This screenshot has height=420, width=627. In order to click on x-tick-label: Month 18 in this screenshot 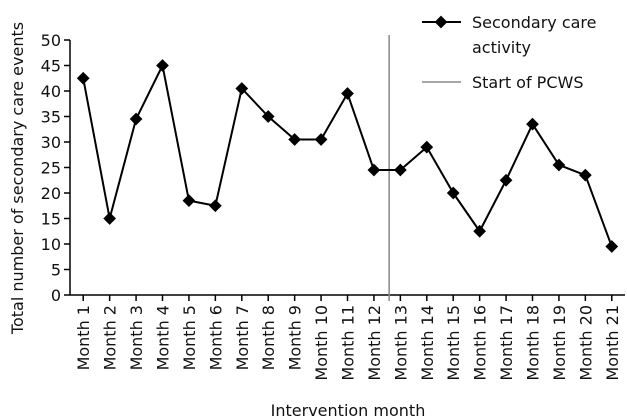, I will do `click(533, 343)`.